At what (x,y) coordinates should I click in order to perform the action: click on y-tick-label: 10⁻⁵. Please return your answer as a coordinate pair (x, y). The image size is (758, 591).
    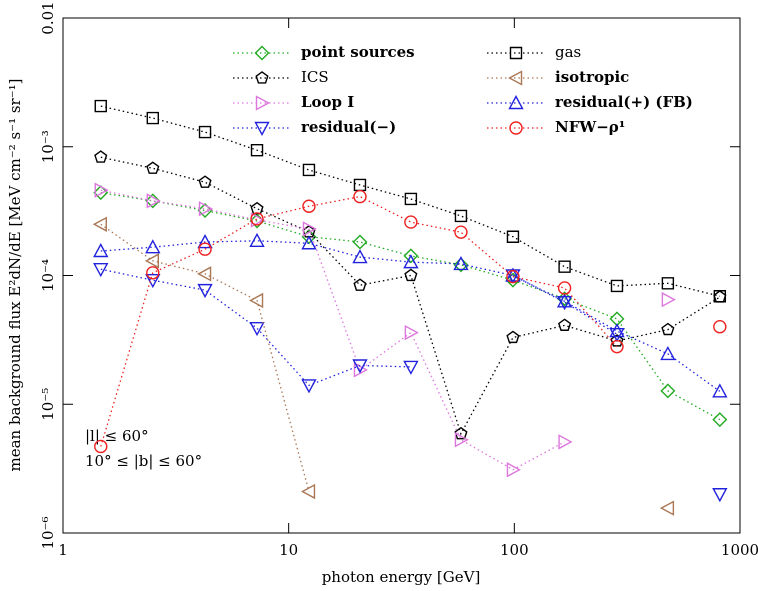
    Looking at the image, I should click on (48, 404).